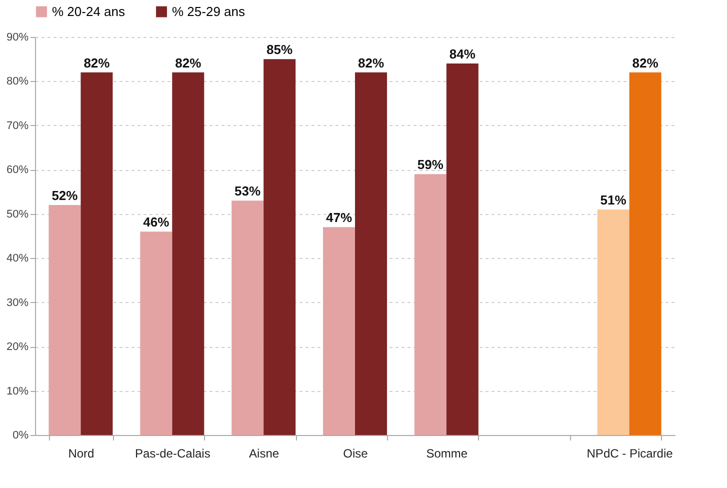 This screenshot has width=727, height=488. Describe the element at coordinates (17, 170) in the screenshot. I see `y-tick-label: 60%` at that location.